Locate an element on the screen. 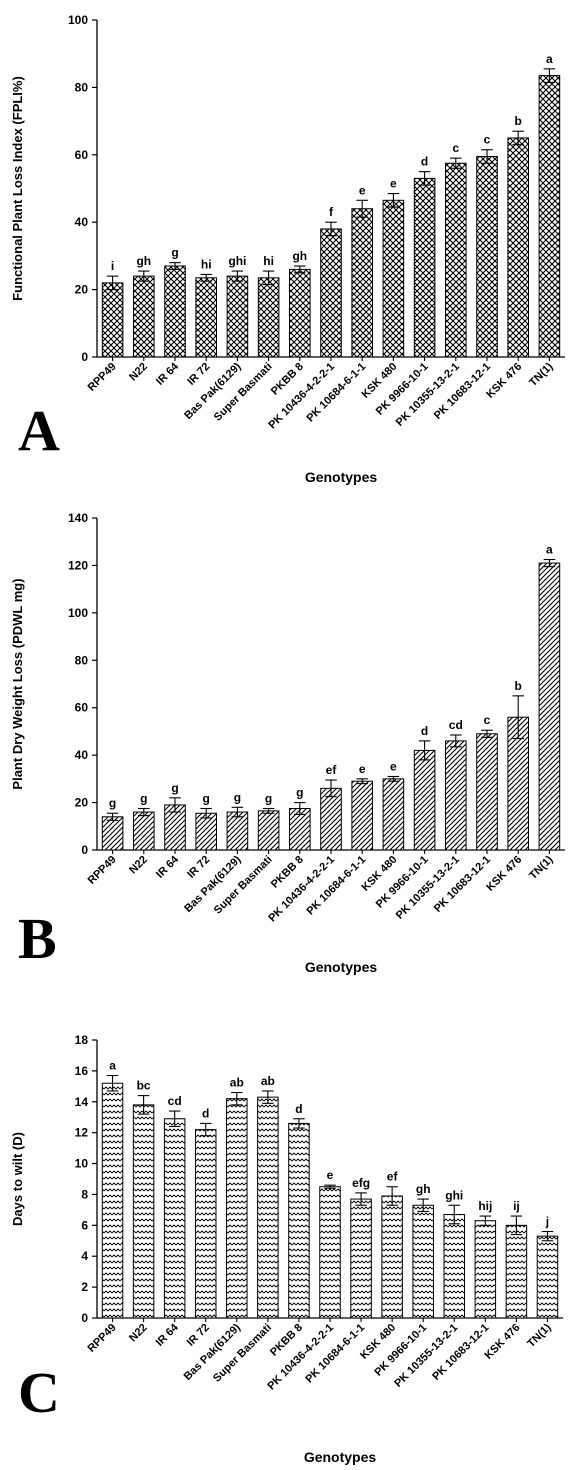 This screenshot has height=1470, width=578. y-tick-label: 20 is located at coordinates (82, 803).